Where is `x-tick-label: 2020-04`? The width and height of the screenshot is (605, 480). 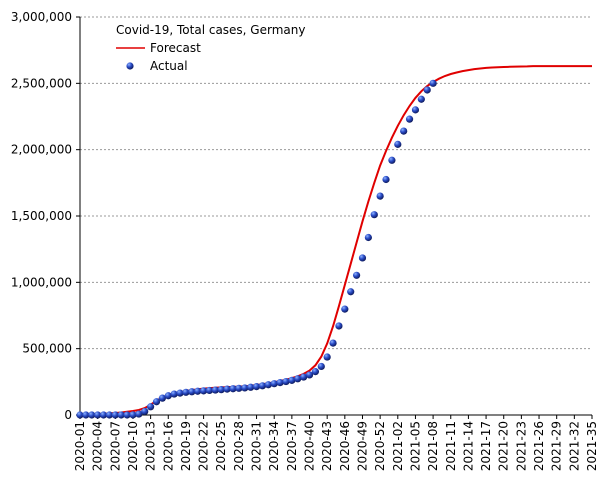
x-tick-label: 2020-04 is located at coordinates (98, 446).